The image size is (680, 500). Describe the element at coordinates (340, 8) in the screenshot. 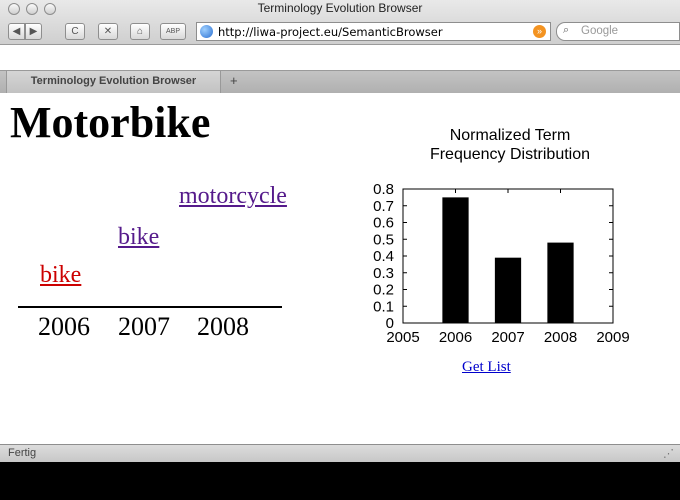

I see `window-title: Terminology Evolution Browser` at that location.